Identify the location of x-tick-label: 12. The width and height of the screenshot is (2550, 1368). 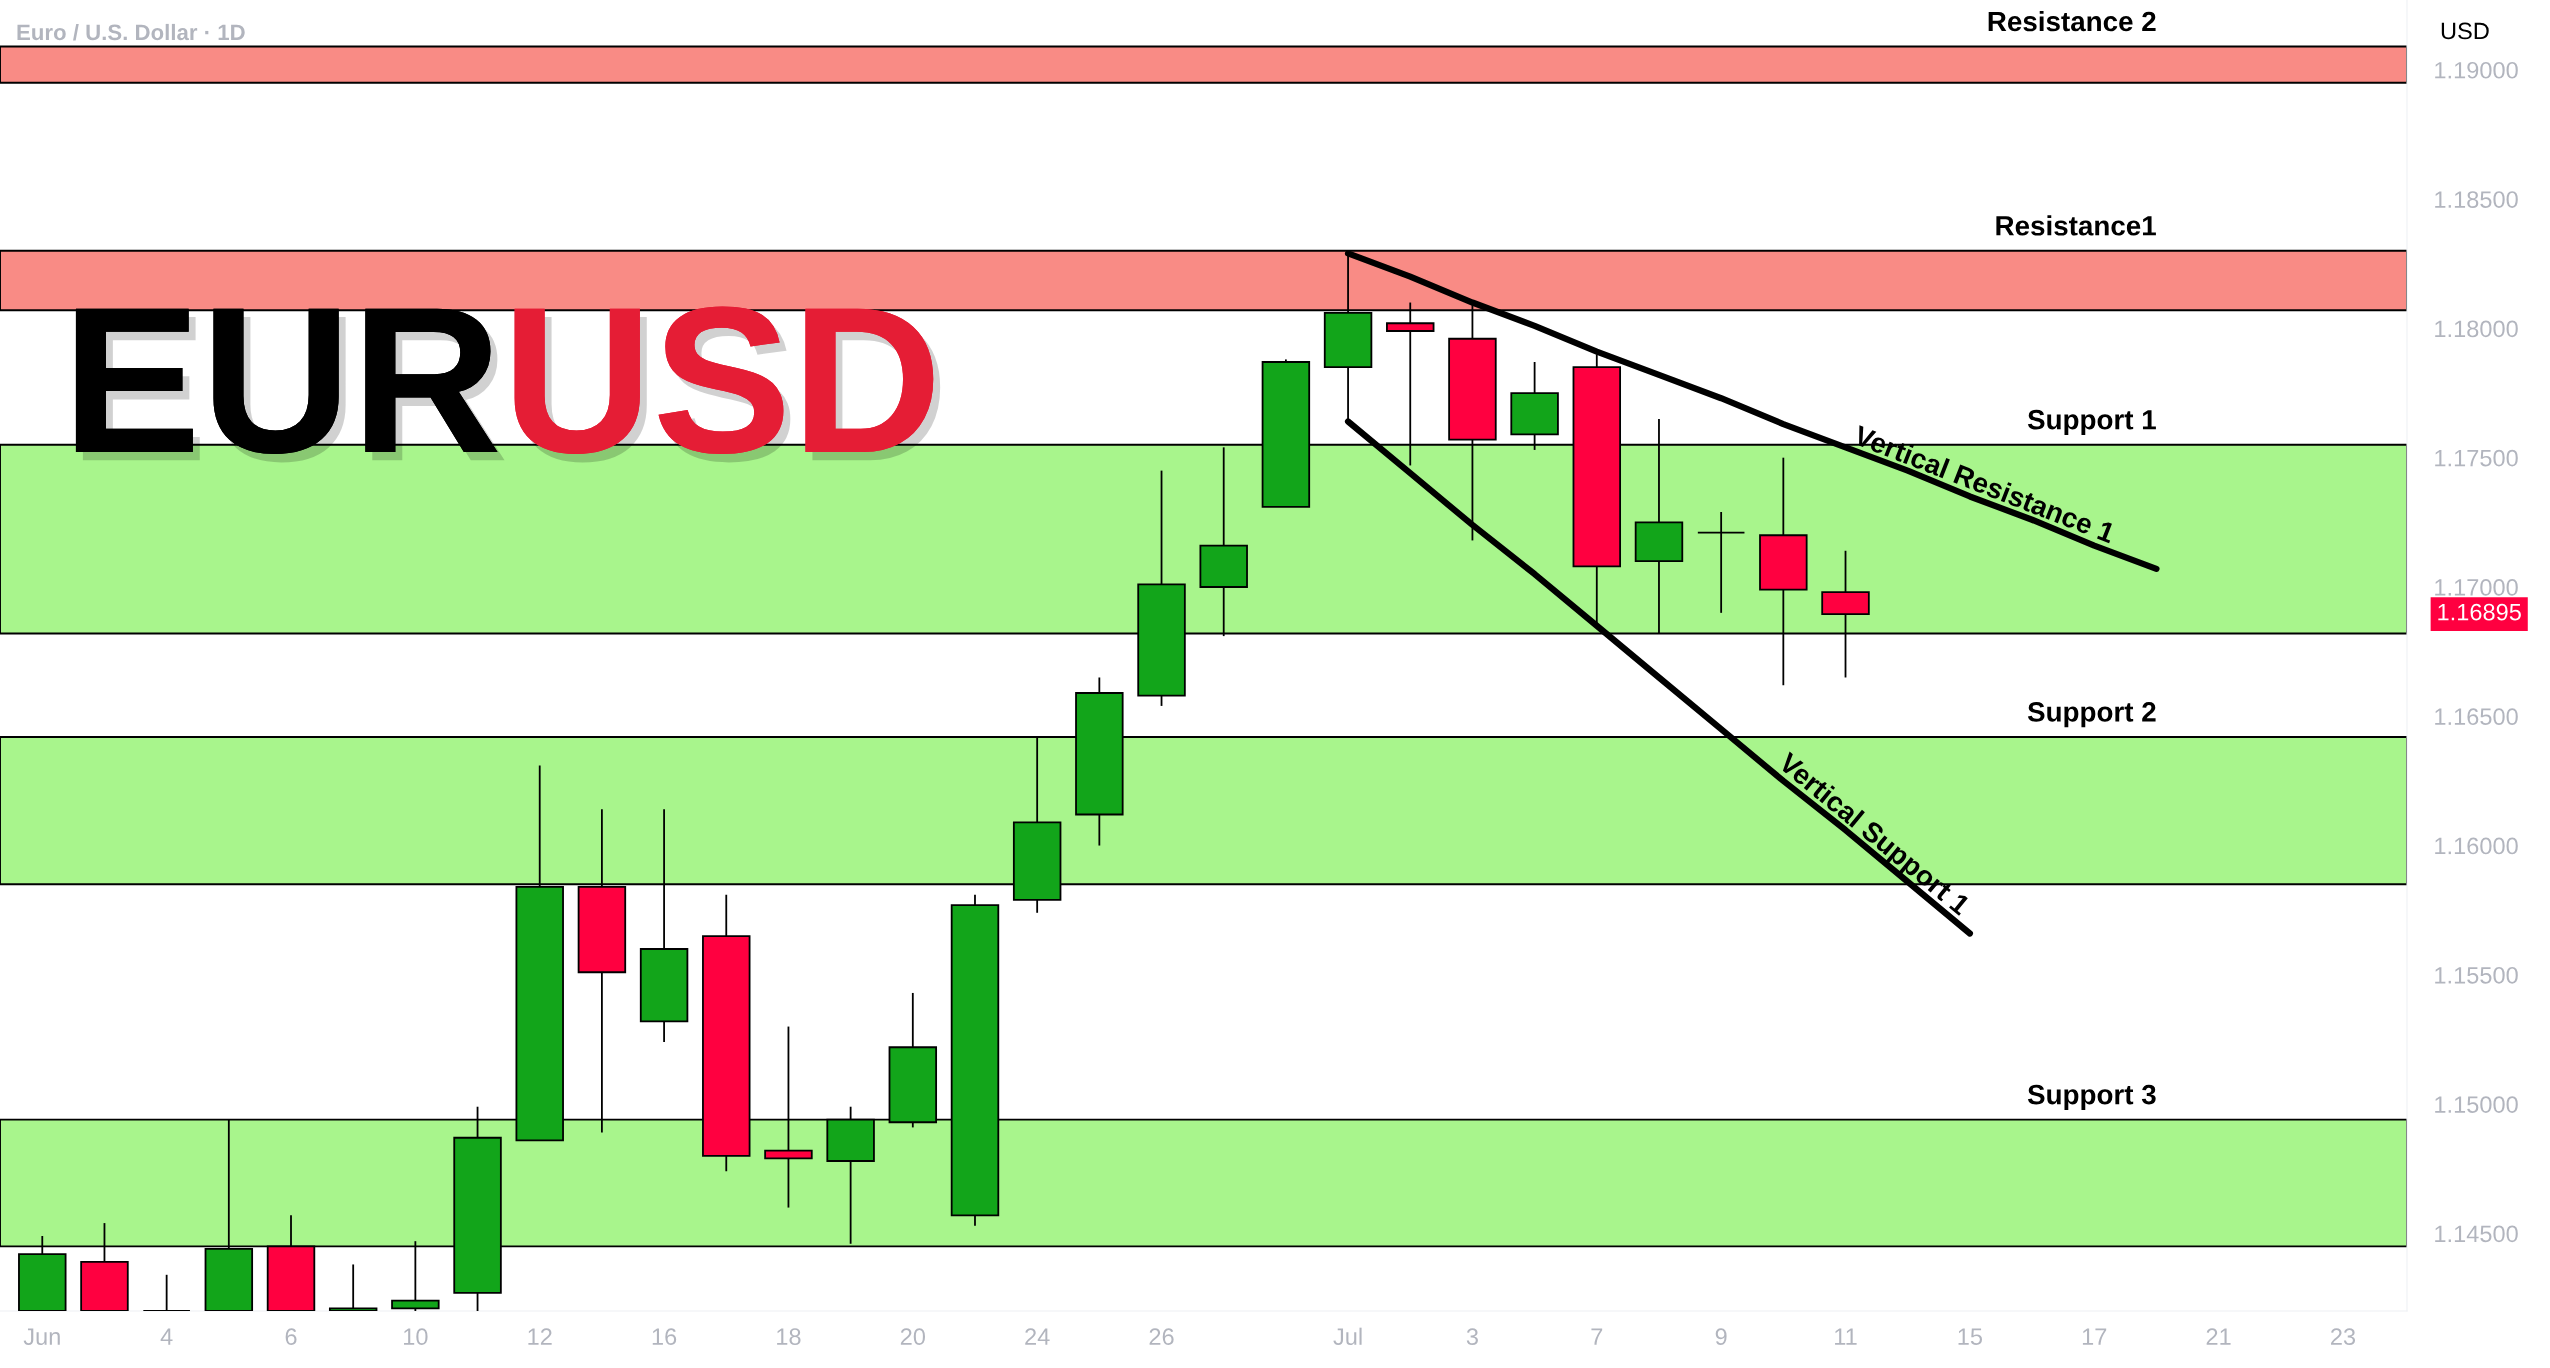
(540, 1336).